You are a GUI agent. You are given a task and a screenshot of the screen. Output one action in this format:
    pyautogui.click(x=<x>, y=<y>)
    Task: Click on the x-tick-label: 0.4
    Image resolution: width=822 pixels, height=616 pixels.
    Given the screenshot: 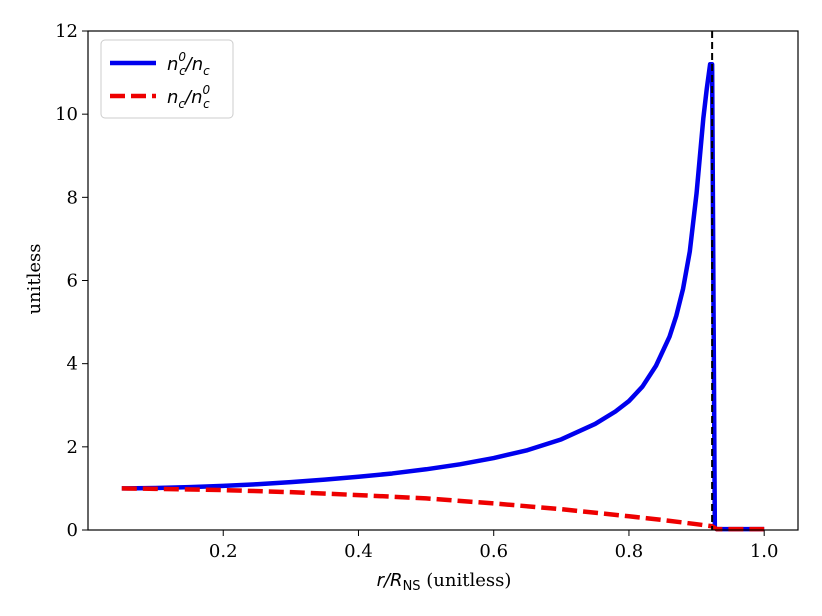 What is the action you would take?
    pyautogui.click(x=358, y=551)
    